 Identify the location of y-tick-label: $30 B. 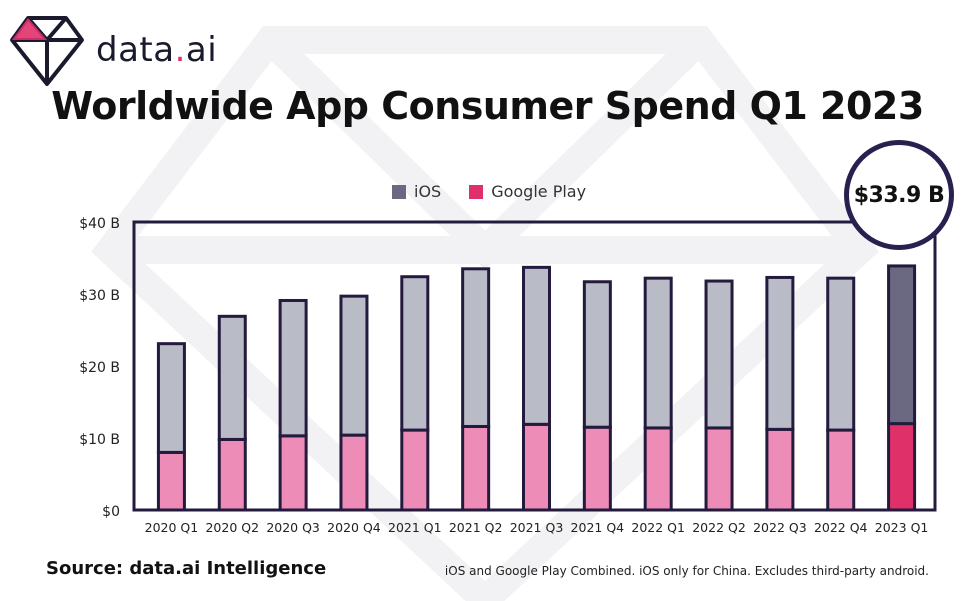
(99, 296).